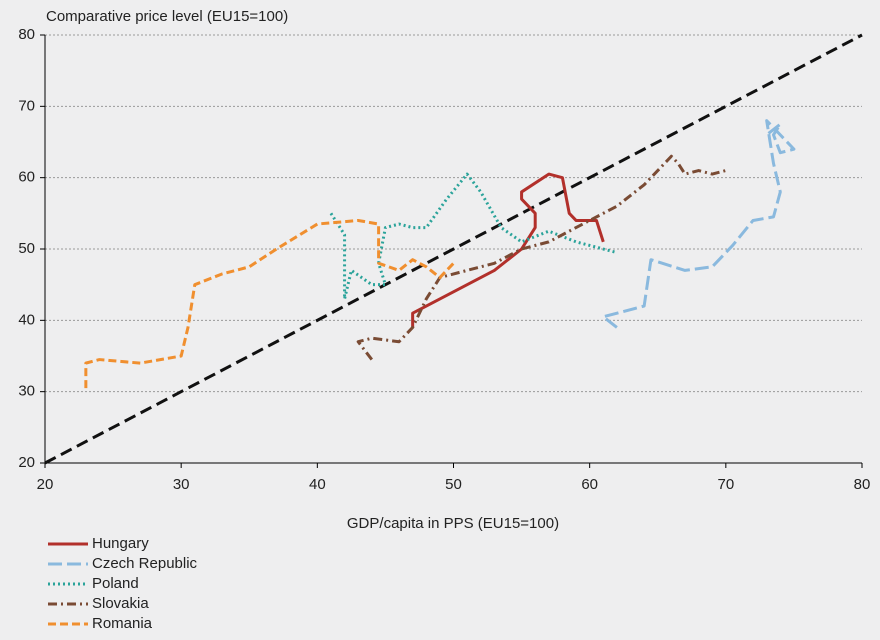 The height and width of the screenshot is (640, 880). What do you see at coordinates (122, 623) in the screenshot?
I see `legend-label: Romania` at bounding box center [122, 623].